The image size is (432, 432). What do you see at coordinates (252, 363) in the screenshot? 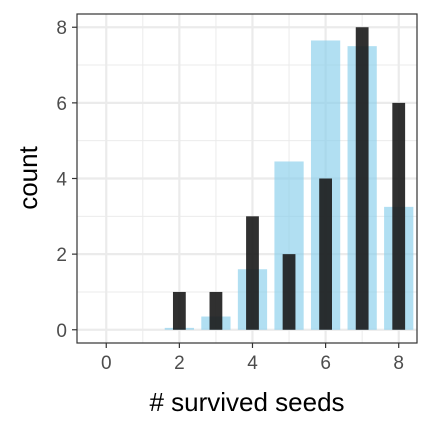
I see `x-tick-label: 4` at bounding box center [252, 363].